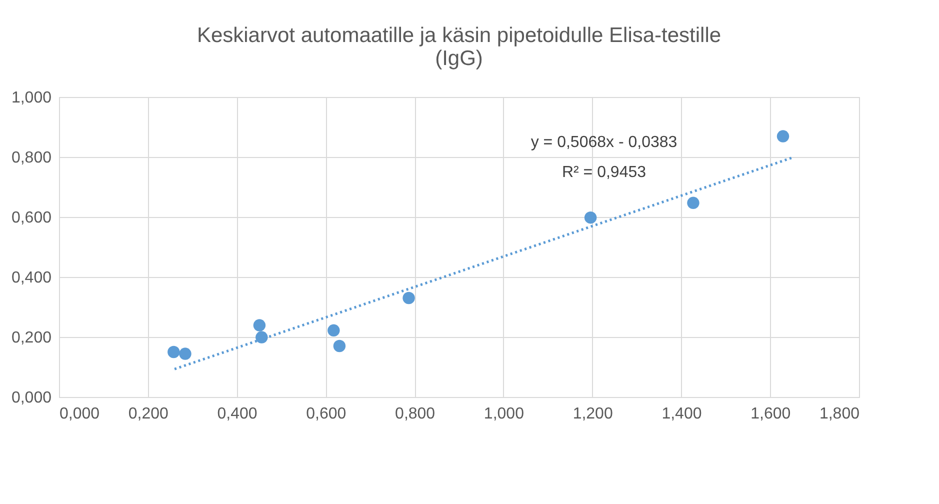 The width and height of the screenshot is (939, 504). Describe the element at coordinates (31, 98) in the screenshot. I see `y-tick-label: 1,000` at that location.